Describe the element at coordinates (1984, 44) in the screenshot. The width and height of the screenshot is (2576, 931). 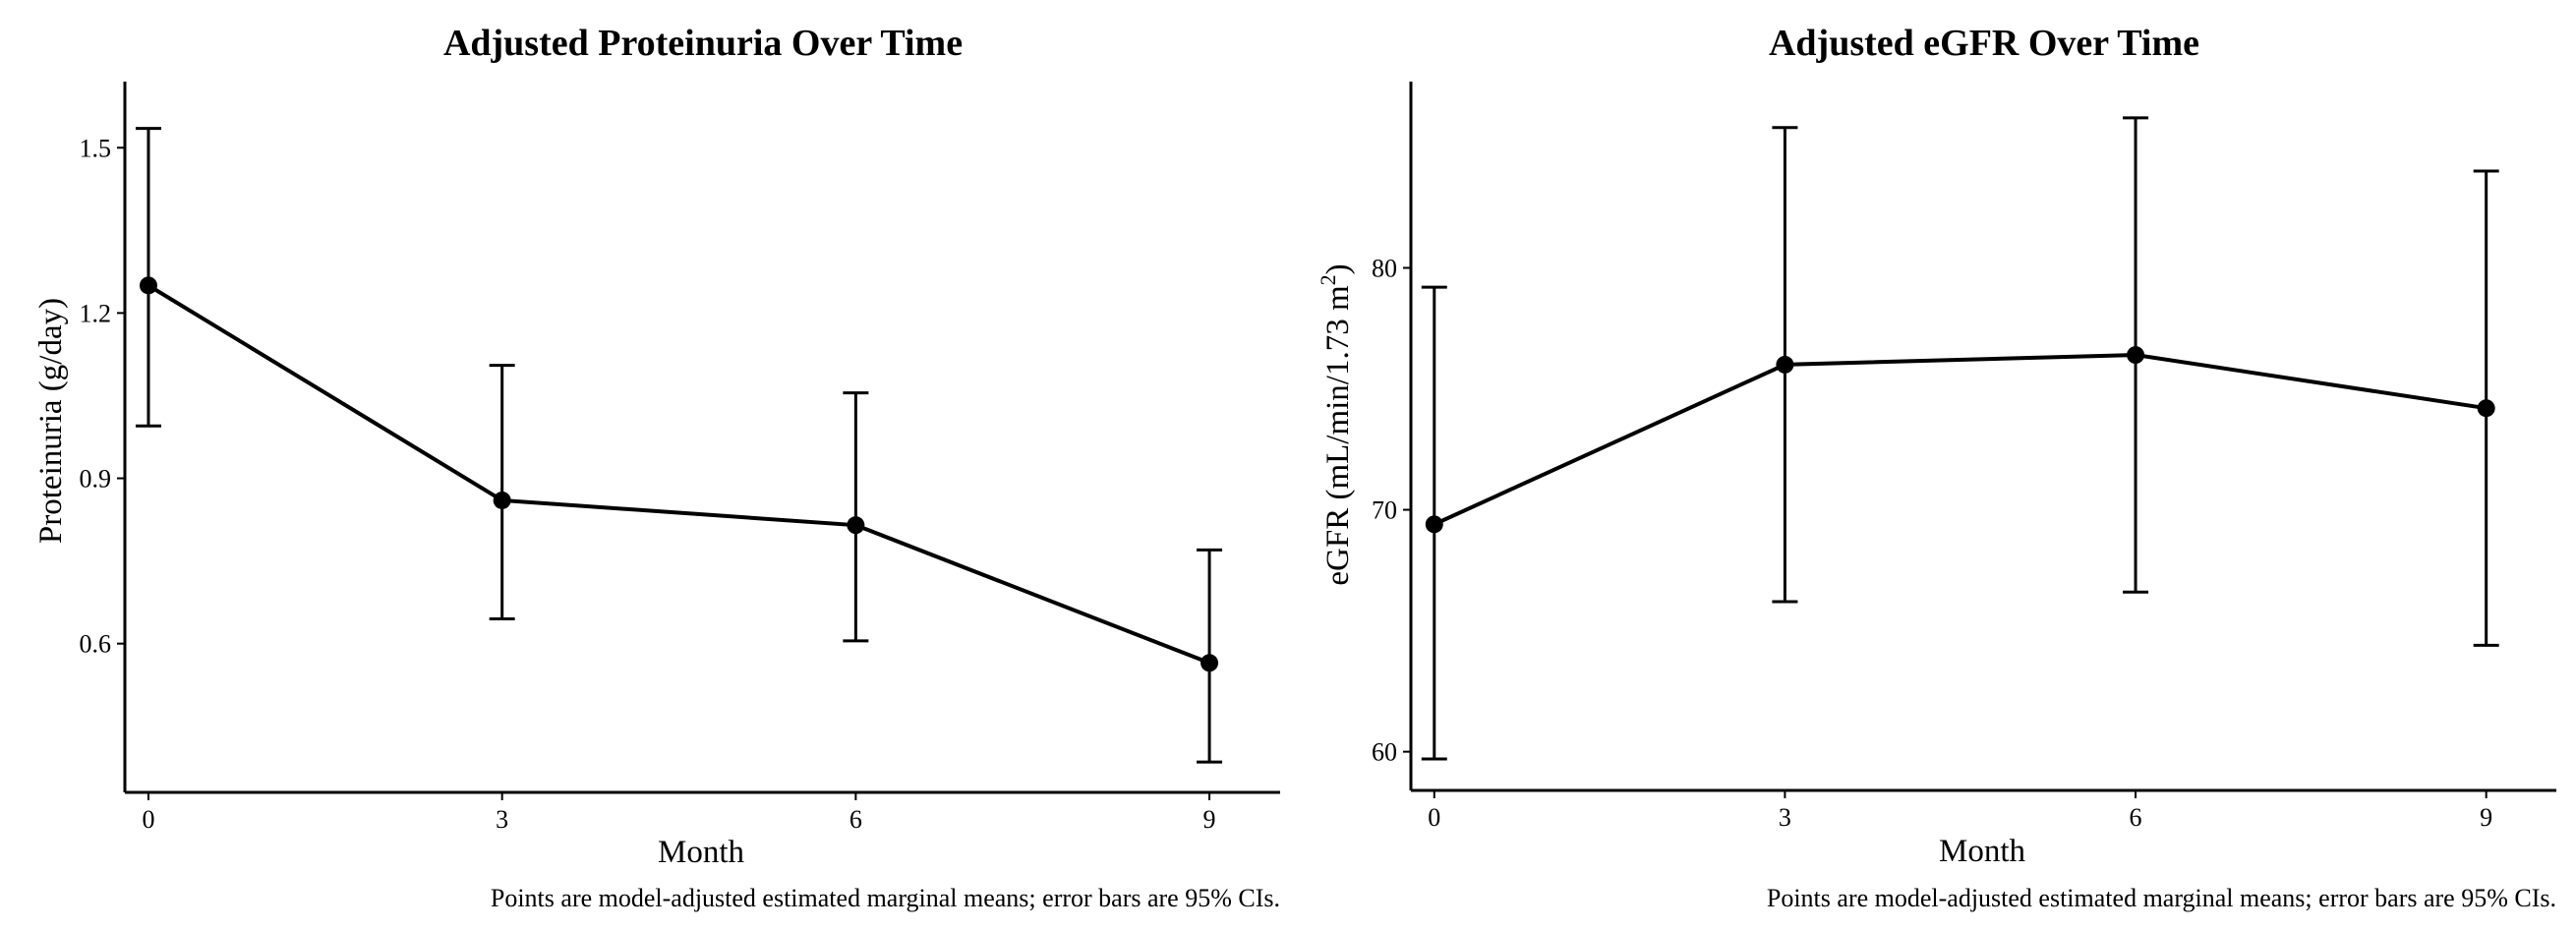
I see `egfr-chart-title: Adjusted eGFR Over Time` at that location.